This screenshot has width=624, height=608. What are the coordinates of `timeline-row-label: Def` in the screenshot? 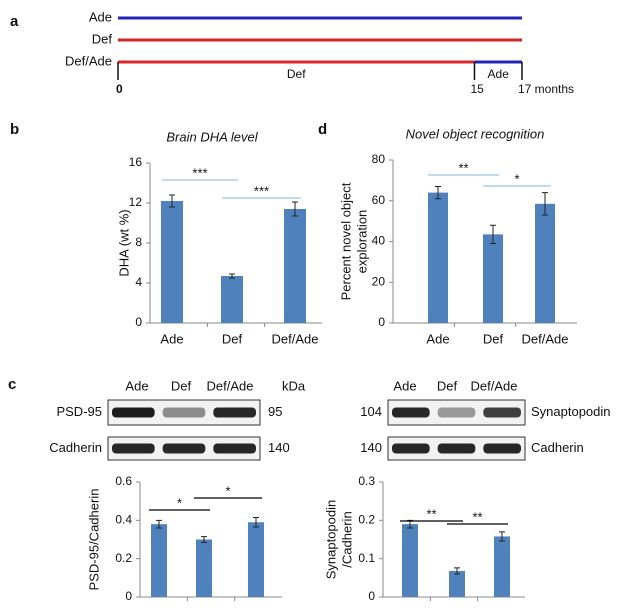 It's located at (102, 38).